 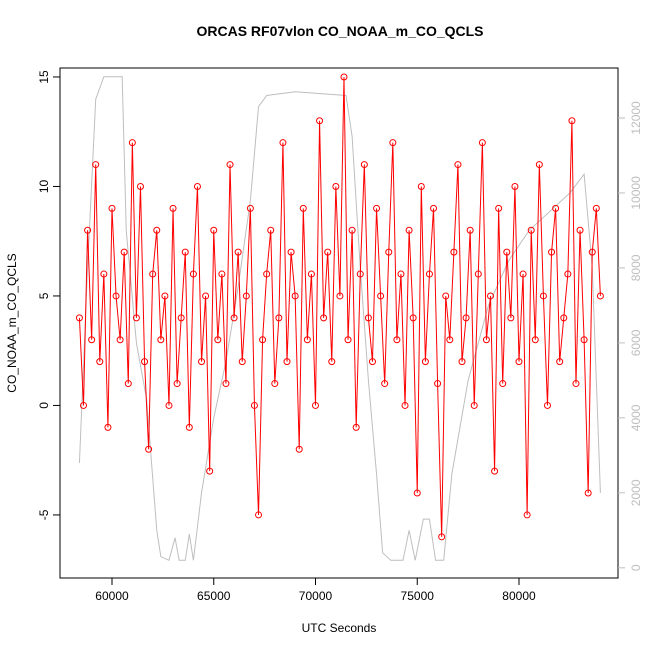 What do you see at coordinates (636, 193) in the screenshot?
I see `y2-tick-label: 10000` at bounding box center [636, 193].